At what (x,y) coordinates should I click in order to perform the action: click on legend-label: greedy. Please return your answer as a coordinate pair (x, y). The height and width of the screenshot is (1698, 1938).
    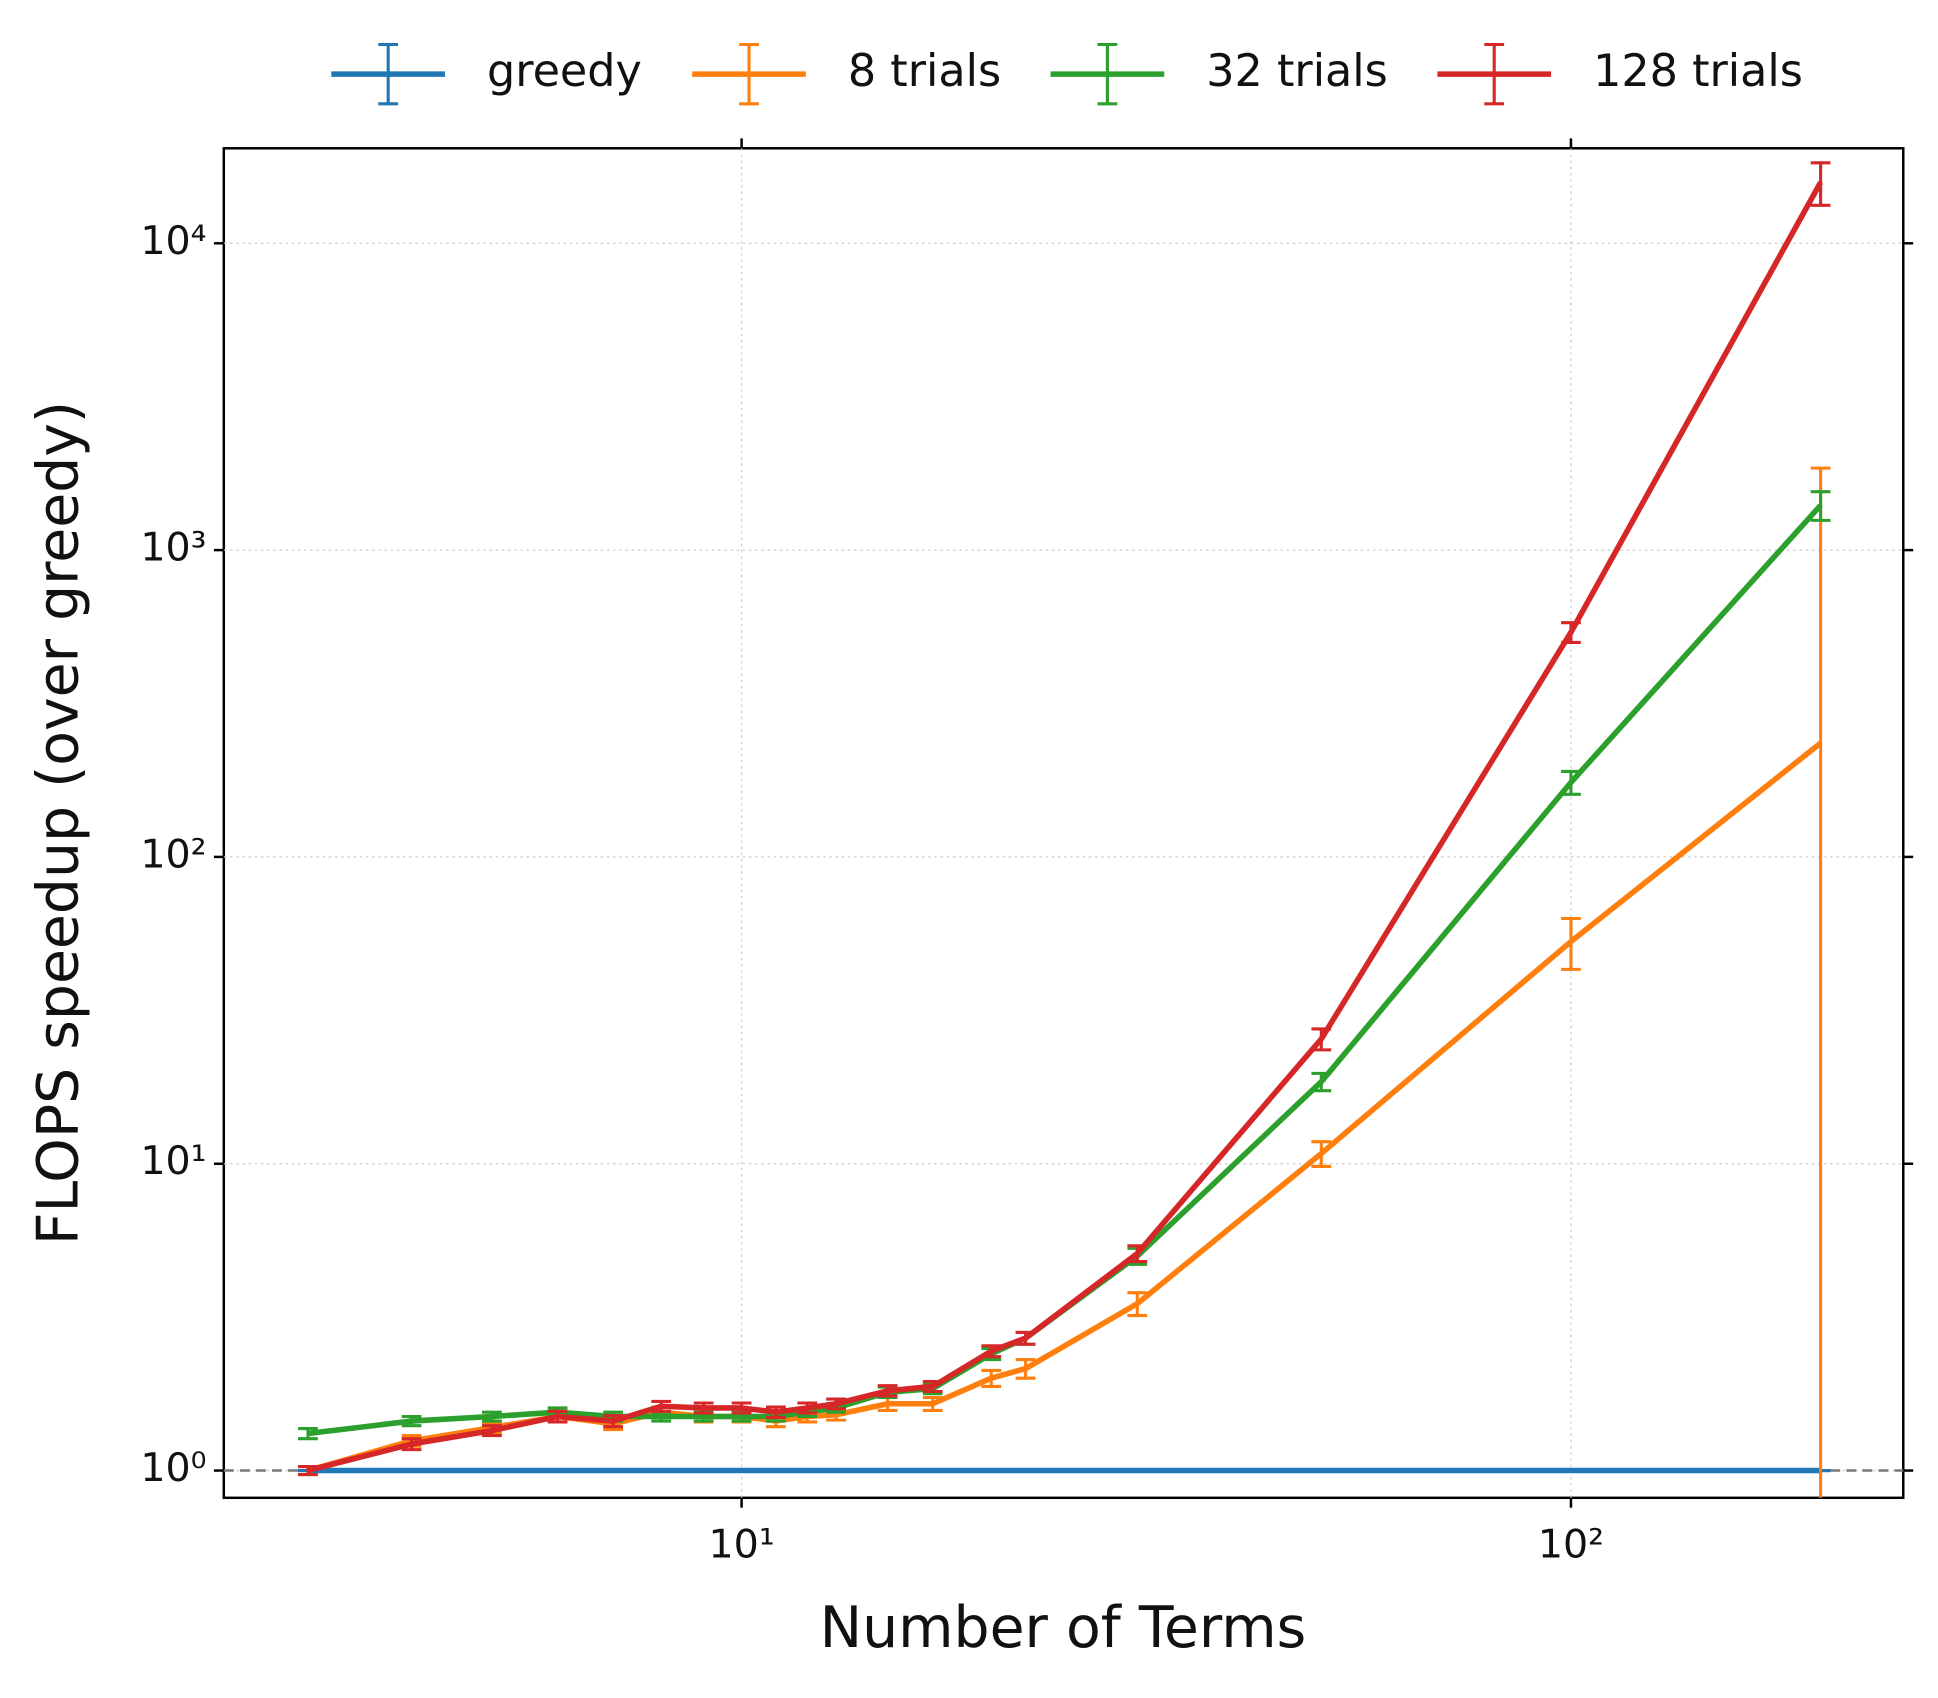
    Looking at the image, I should click on (564, 71).